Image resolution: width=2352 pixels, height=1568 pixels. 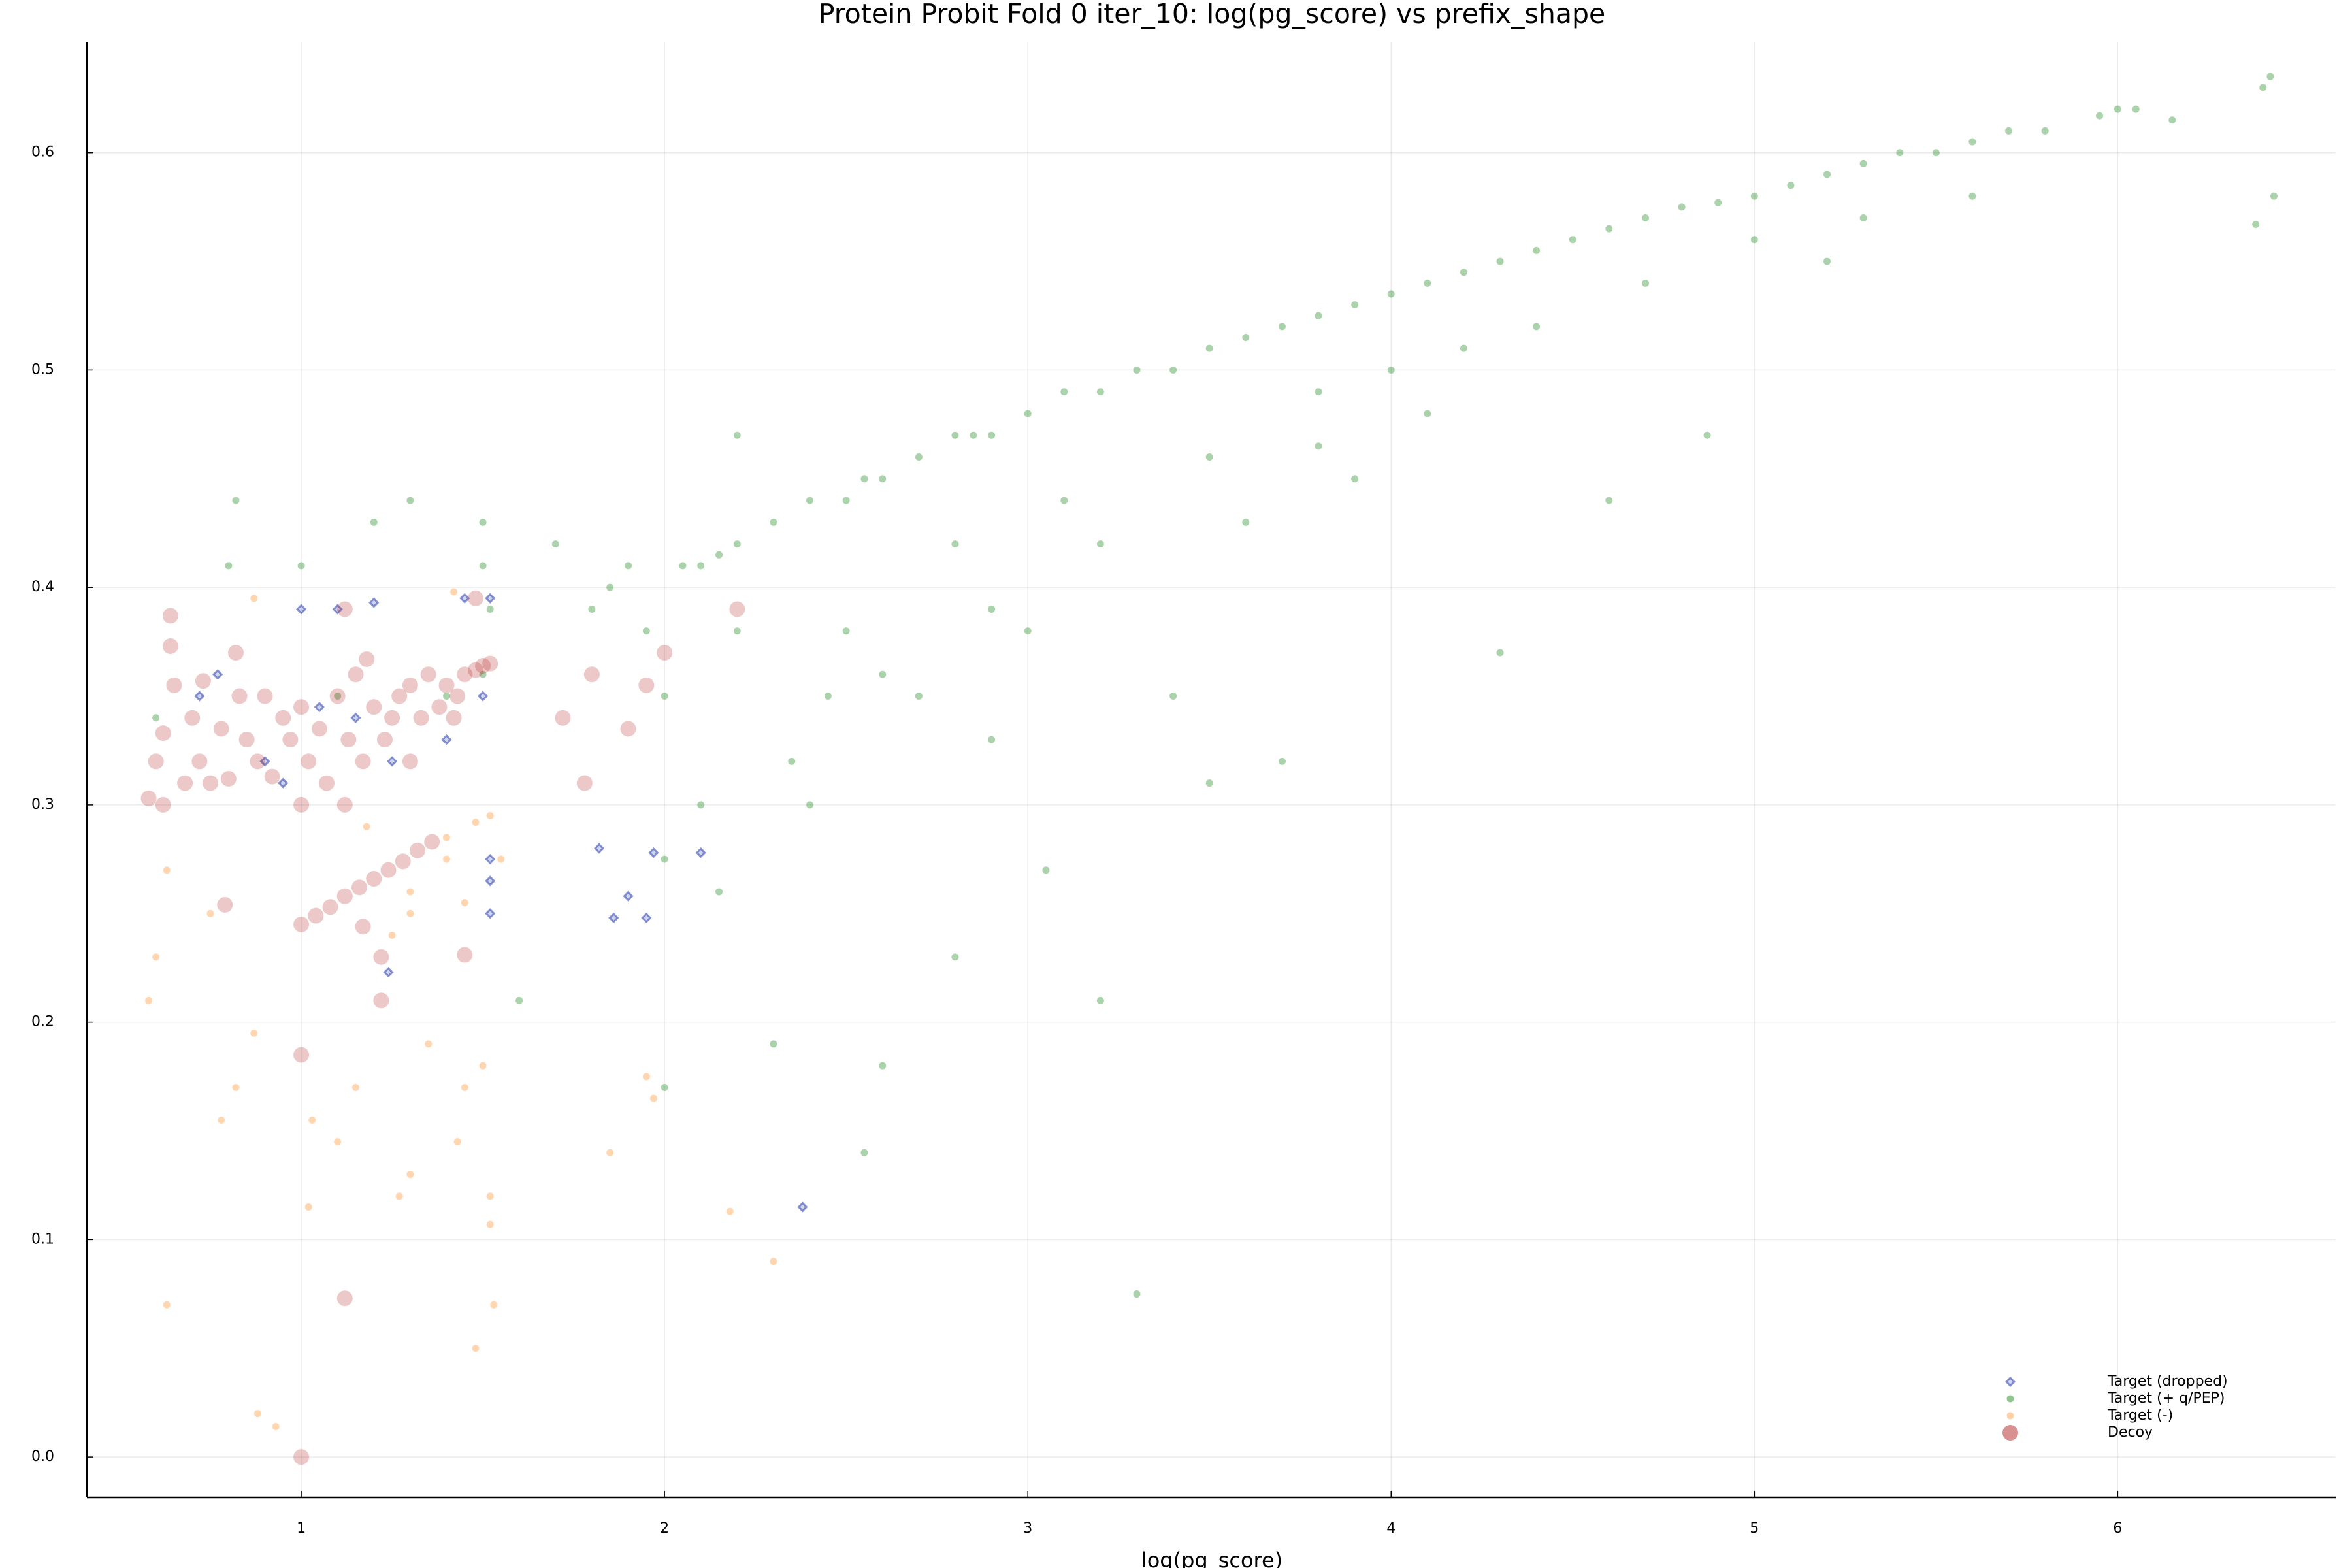 What do you see at coordinates (1027, 1528) in the screenshot?
I see `x-tick-label: 3` at bounding box center [1027, 1528].